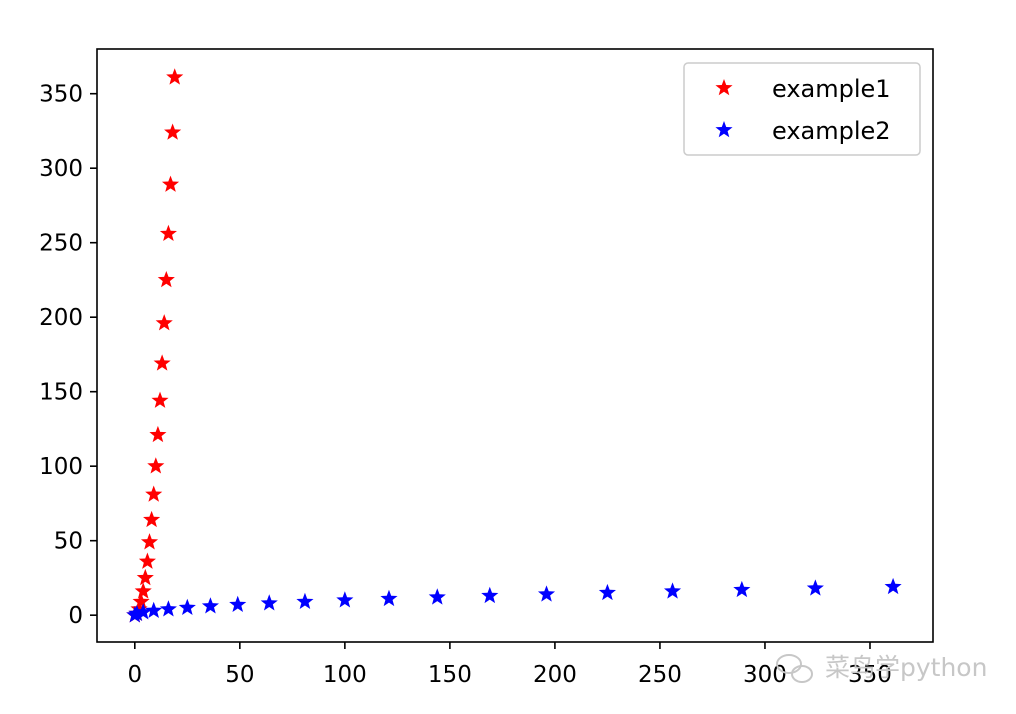 The image size is (1016, 714). I want to click on watermark-text: 菜鸟学python, so click(906, 667).